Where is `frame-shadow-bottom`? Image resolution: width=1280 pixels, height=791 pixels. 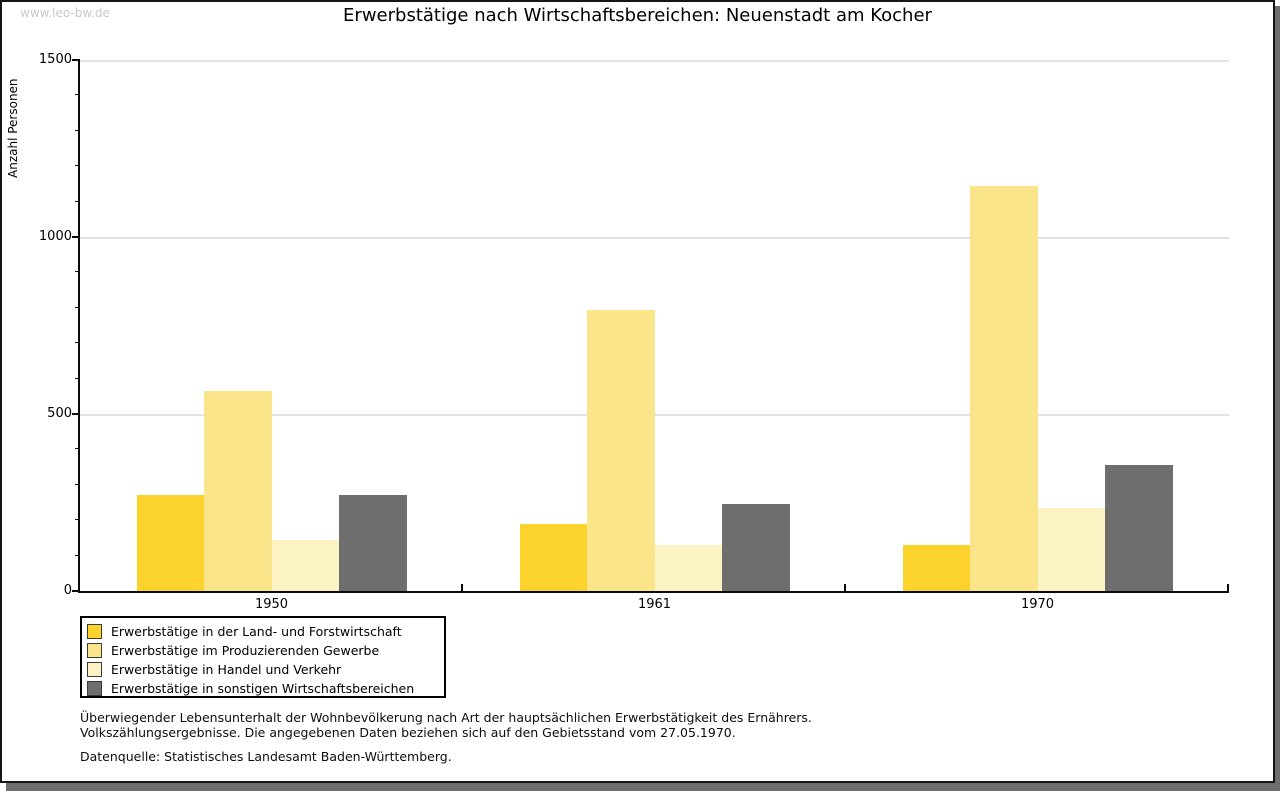
frame-shadow-bottom is located at coordinates (643, 787).